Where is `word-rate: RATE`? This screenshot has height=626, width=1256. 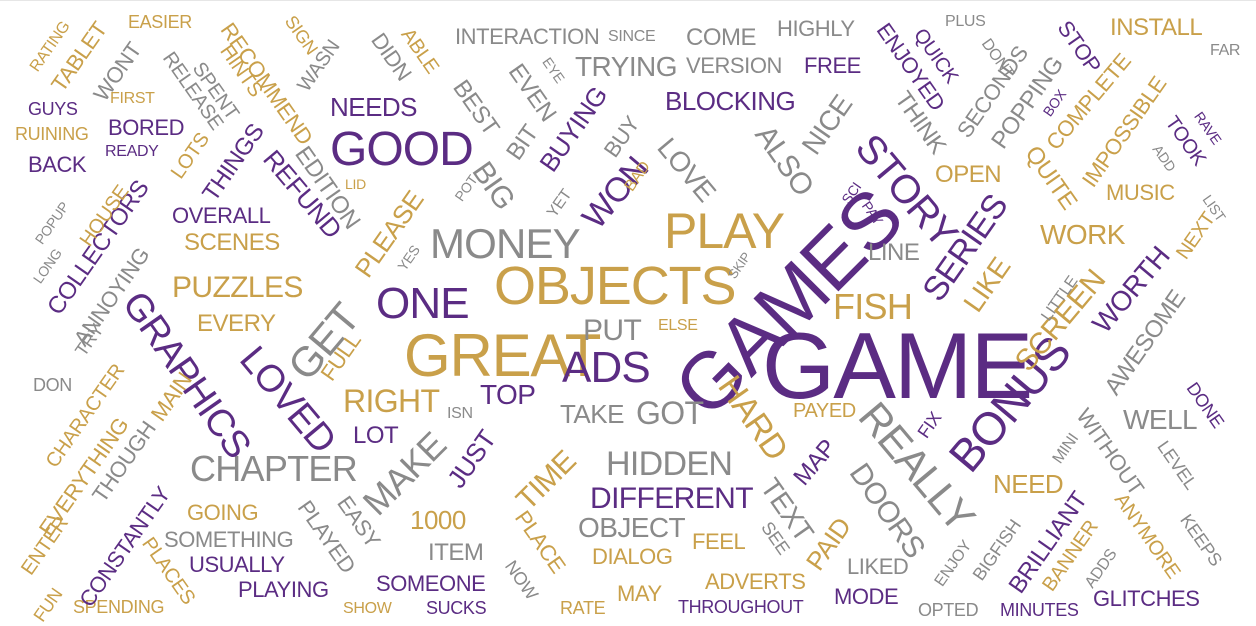
word-rate: RATE is located at coordinates (583, 608).